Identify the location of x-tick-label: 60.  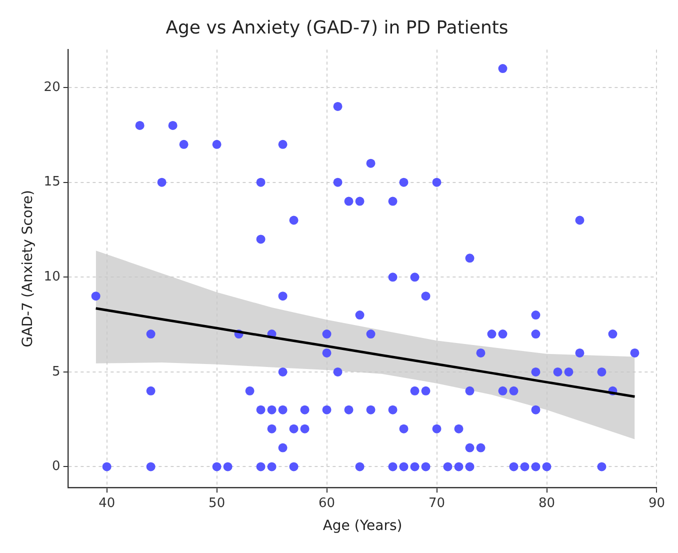
(327, 503).